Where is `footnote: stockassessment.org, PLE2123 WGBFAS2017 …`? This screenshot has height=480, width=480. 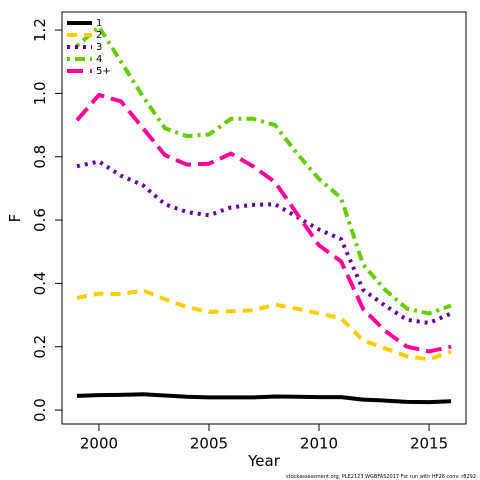 footnote: stockassessment.org, PLE2123 WGBFAS2017 … is located at coordinates (381, 477).